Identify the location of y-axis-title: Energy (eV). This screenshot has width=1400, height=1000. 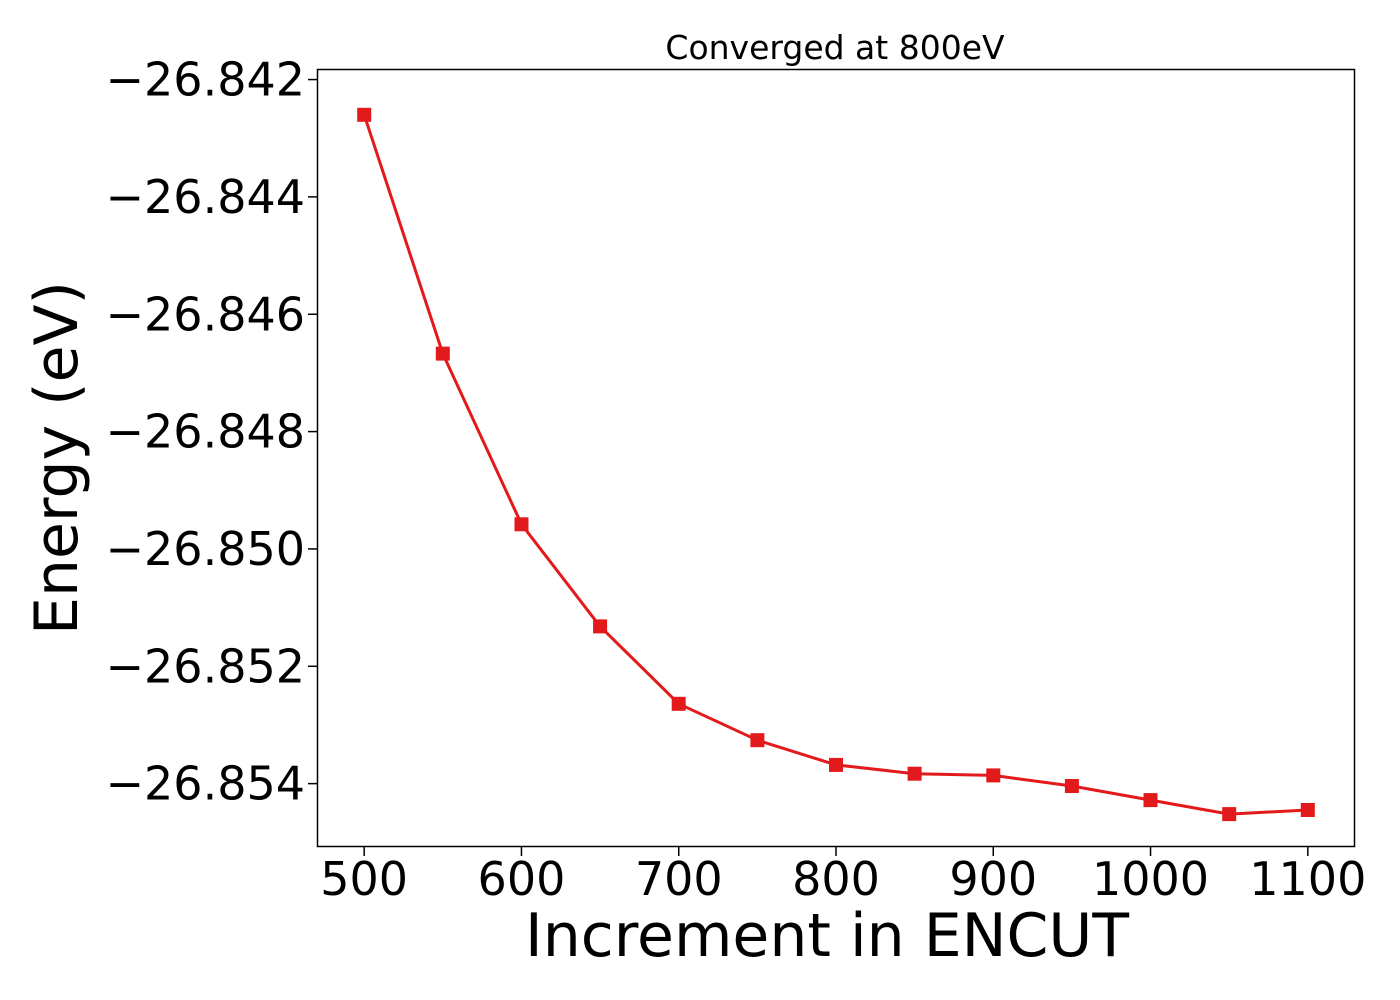
(57, 458).